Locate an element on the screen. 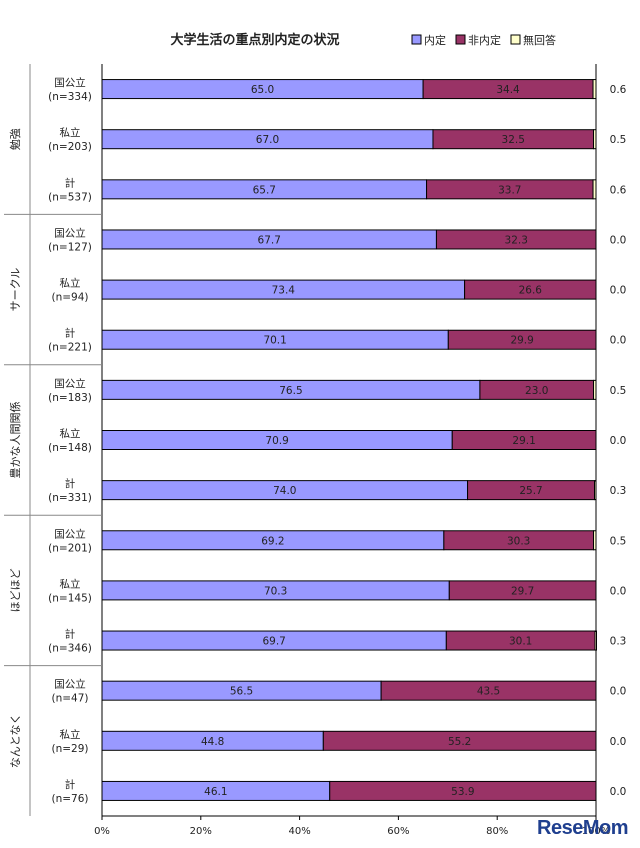 The height and width of the screenshot is (848, 640). bar-value-label: 43.5 is located at coordinates (488, 692).